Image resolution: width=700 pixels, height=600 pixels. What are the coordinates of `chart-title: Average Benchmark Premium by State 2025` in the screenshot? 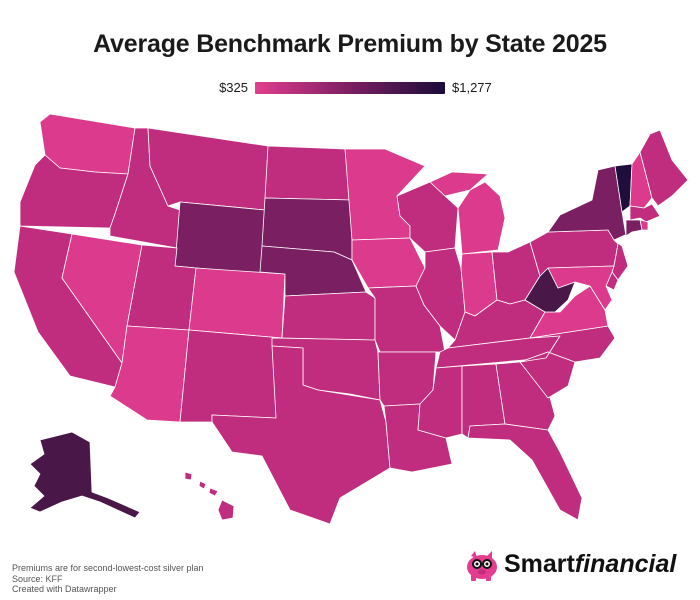 It's located at (350, 44).